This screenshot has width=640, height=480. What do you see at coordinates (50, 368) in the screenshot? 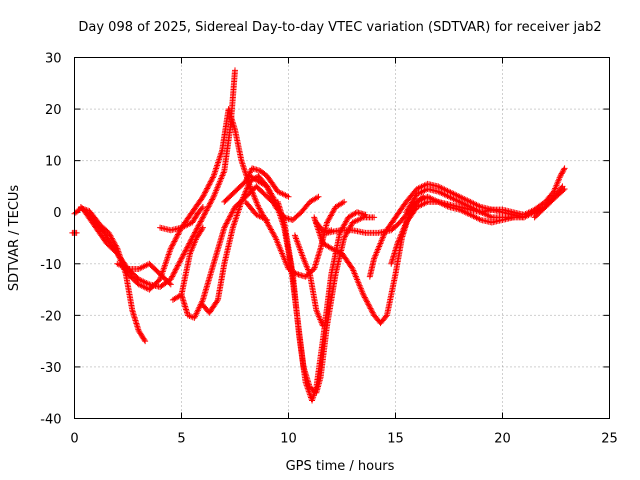
I see `y-tick-label: -30` at bounding box center [50, 368].